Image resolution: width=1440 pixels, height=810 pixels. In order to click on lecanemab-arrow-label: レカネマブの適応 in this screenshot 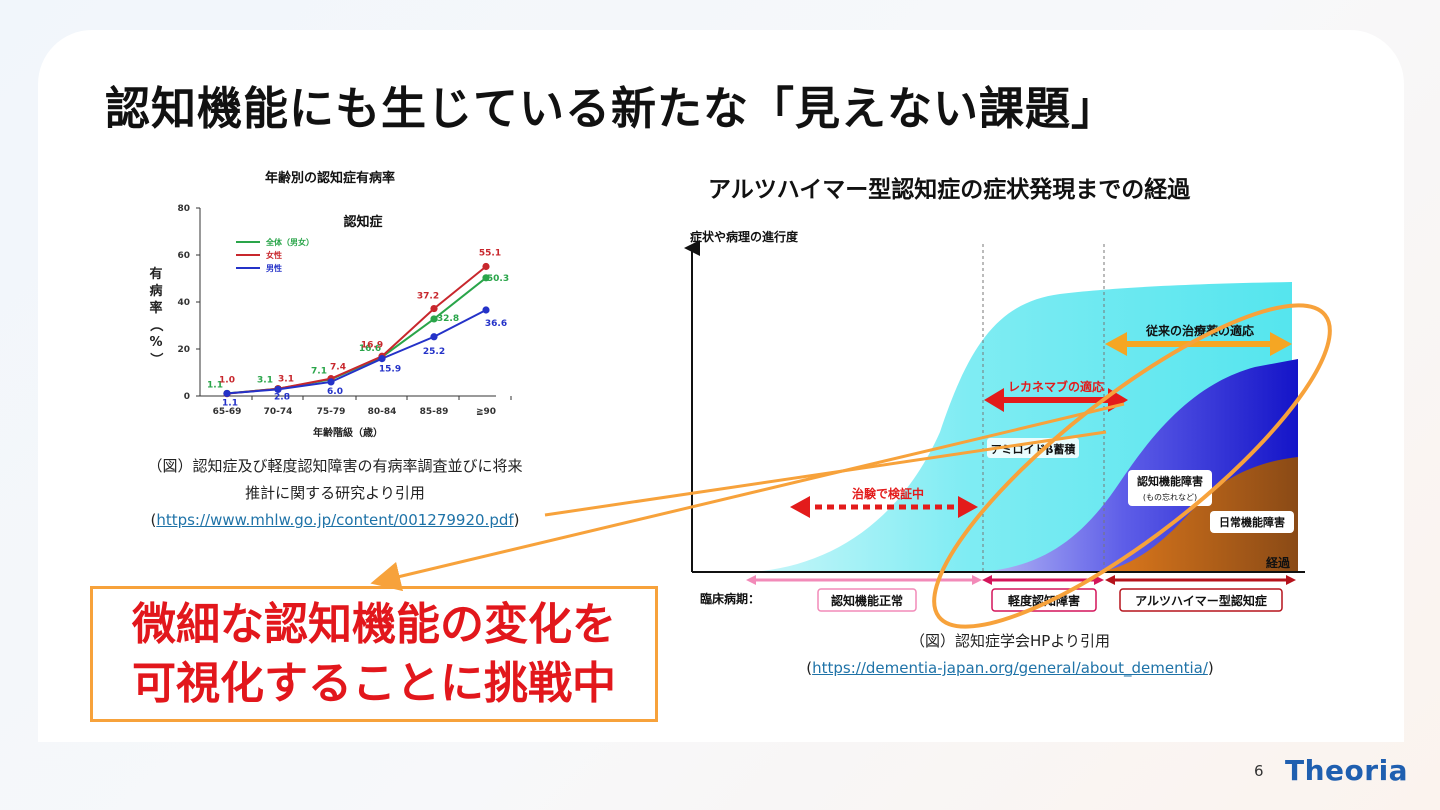, I will do `click(1056, 386)`.